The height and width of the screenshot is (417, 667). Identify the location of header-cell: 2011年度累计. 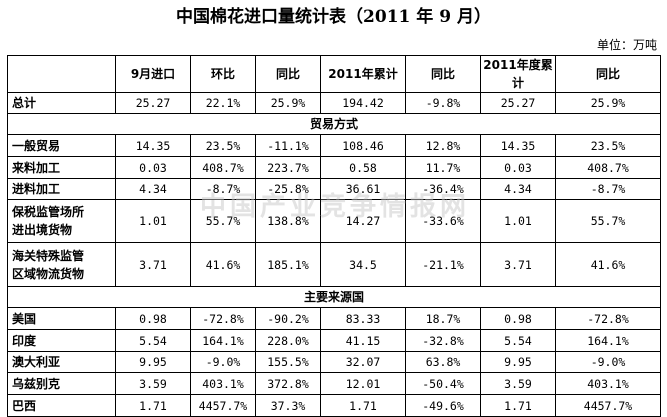
(518, 74).